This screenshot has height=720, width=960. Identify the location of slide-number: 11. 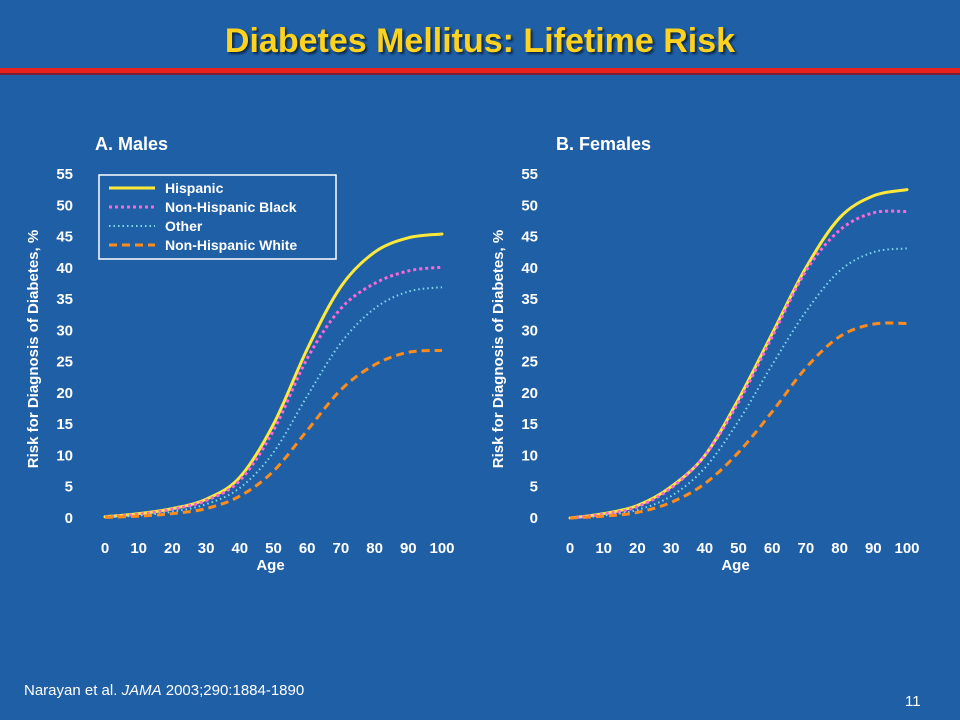
(913, 701).